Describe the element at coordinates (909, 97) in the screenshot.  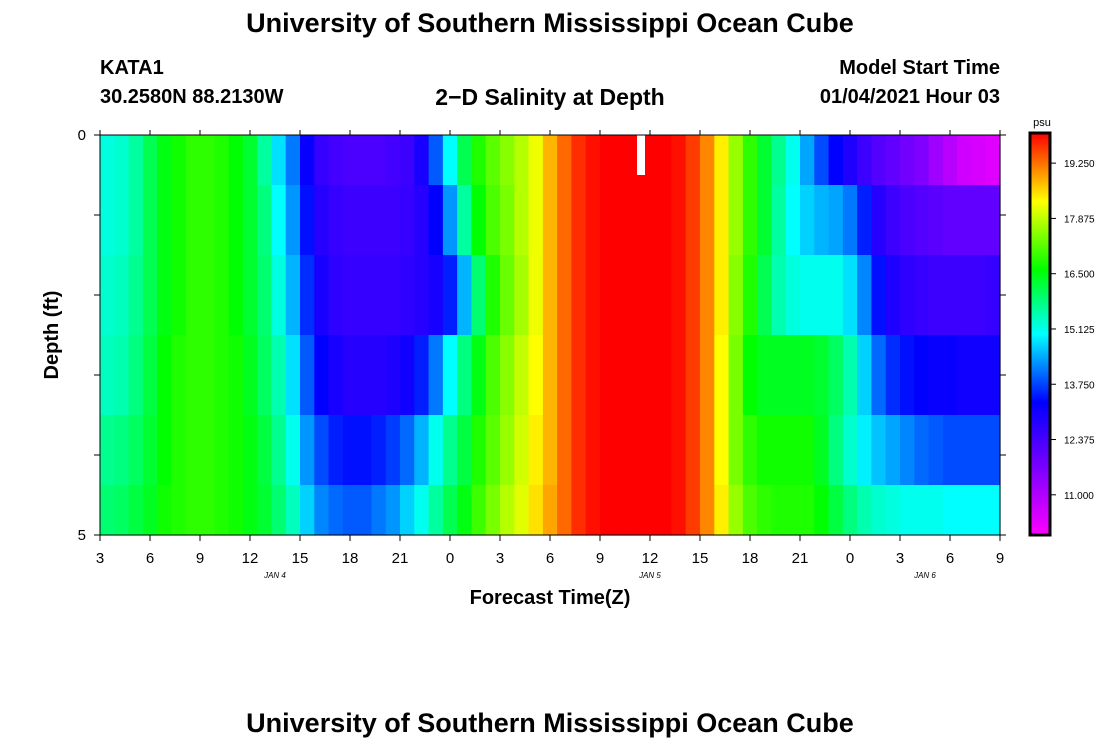
I see `model-start-time: 01/04/2021 Hour 03` at that location.